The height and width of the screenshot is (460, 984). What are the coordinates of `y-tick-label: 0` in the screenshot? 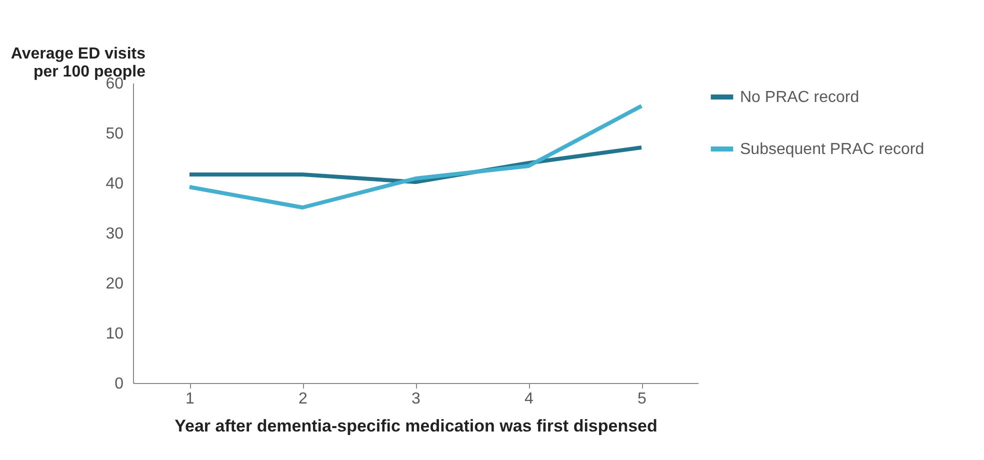 It's located at (119, 384).